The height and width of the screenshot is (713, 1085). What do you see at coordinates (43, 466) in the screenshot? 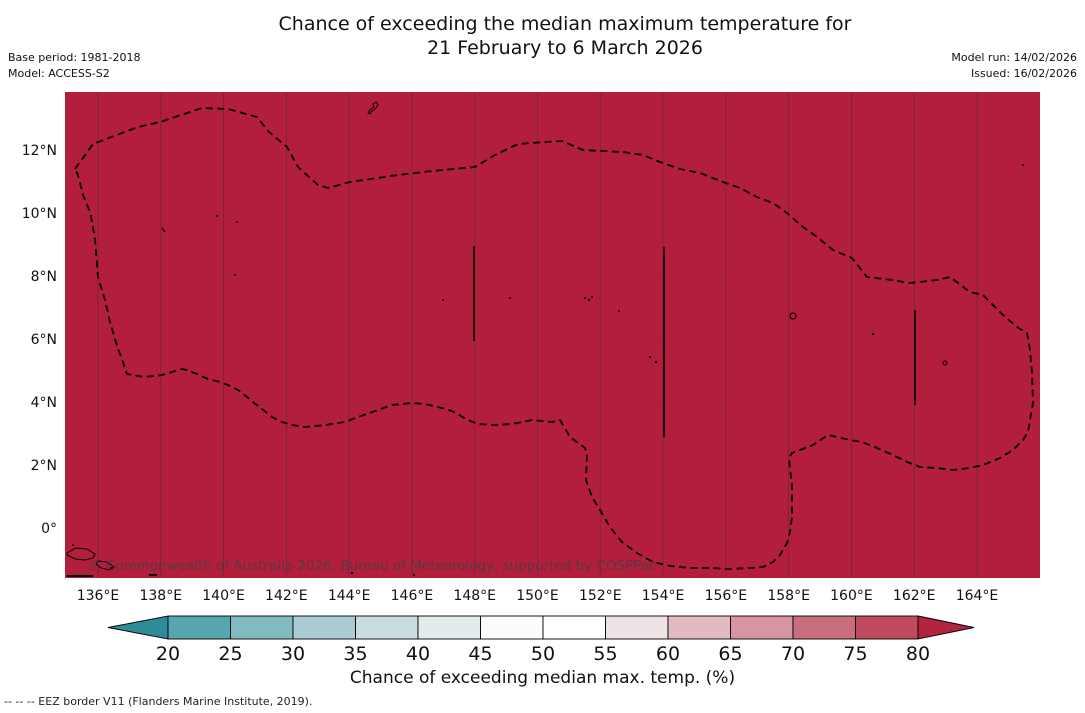
I see `y-tick-label: 2°N` at bounding box center [43, 466].